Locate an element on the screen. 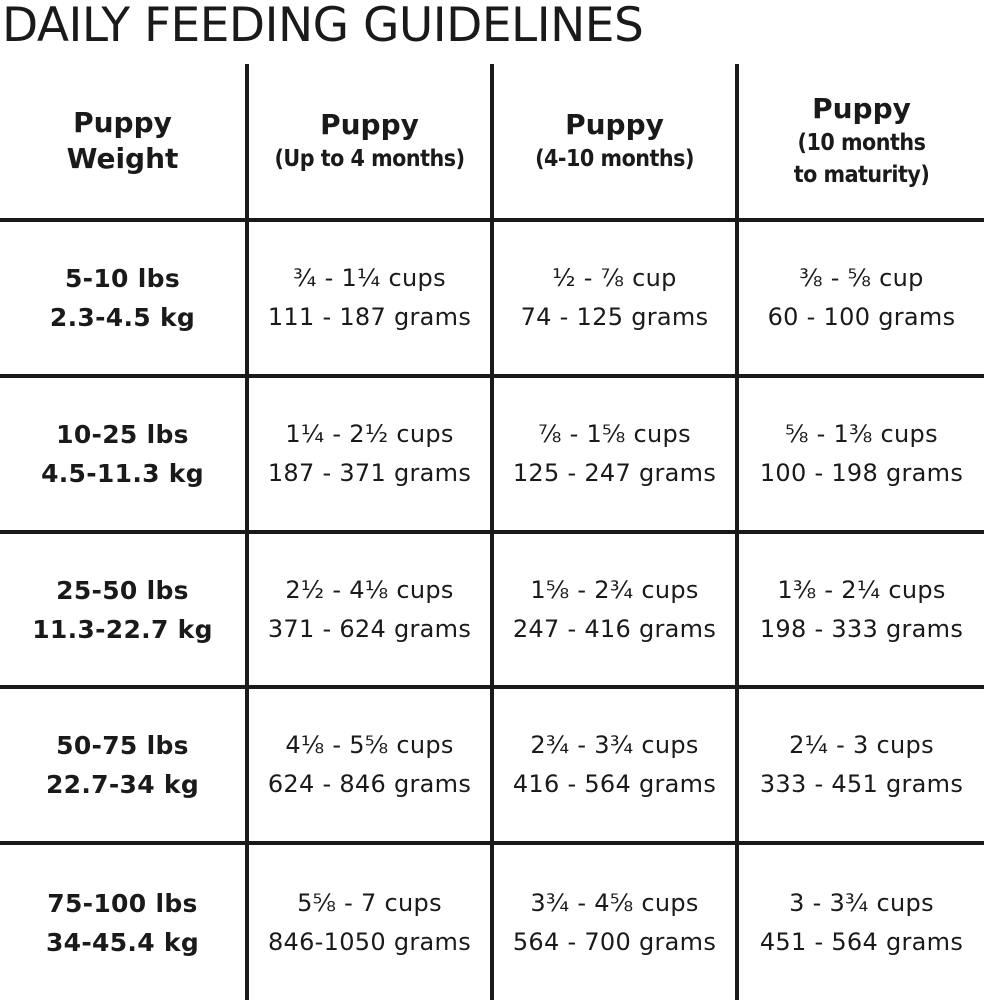 This screenshot has width=984, height=1000. amount-grams: 111 - 187 grams is located at coordinates (369, 317).